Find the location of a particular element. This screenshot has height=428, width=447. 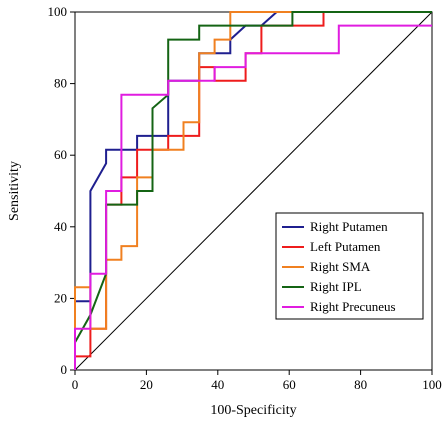

x-tick-label: 80 is located at coordinates (360, 384).